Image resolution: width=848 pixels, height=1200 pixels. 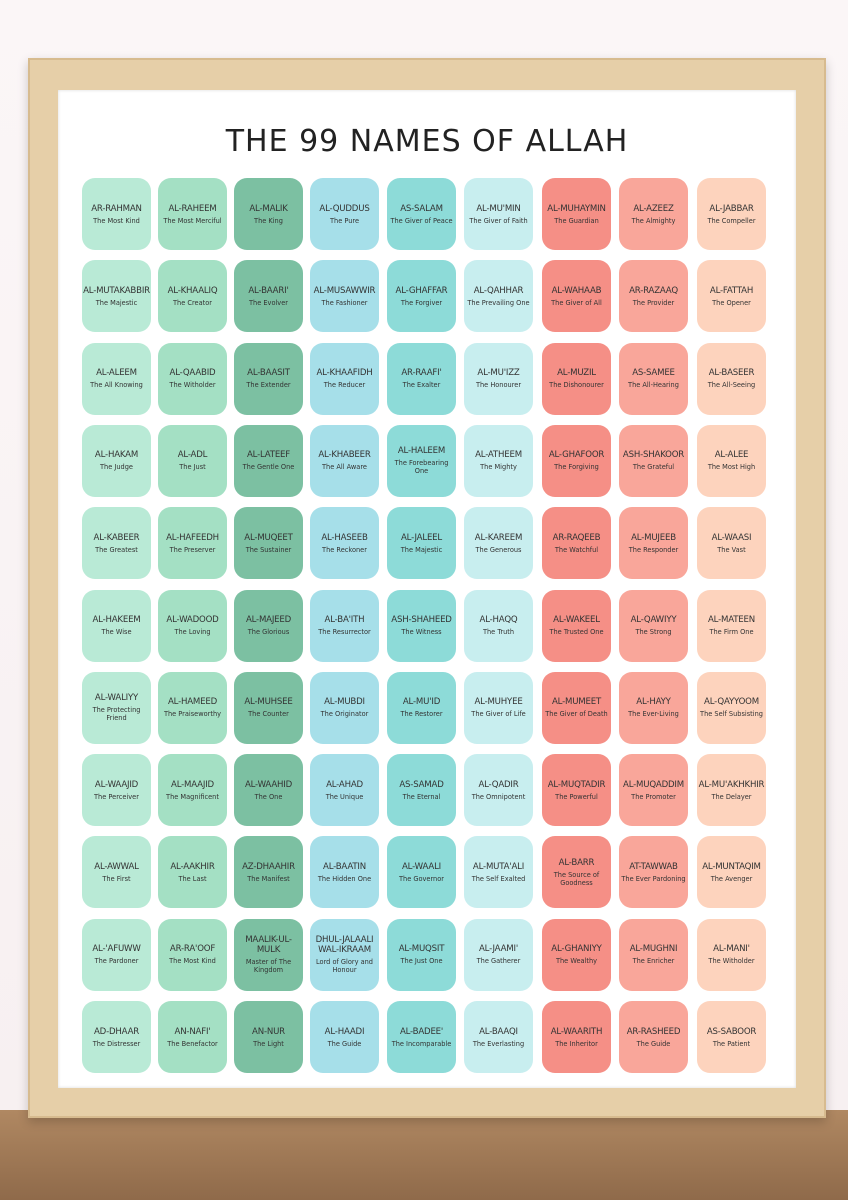 I want to click on name: AL-MU'MIN, so click(x=498, y=208).